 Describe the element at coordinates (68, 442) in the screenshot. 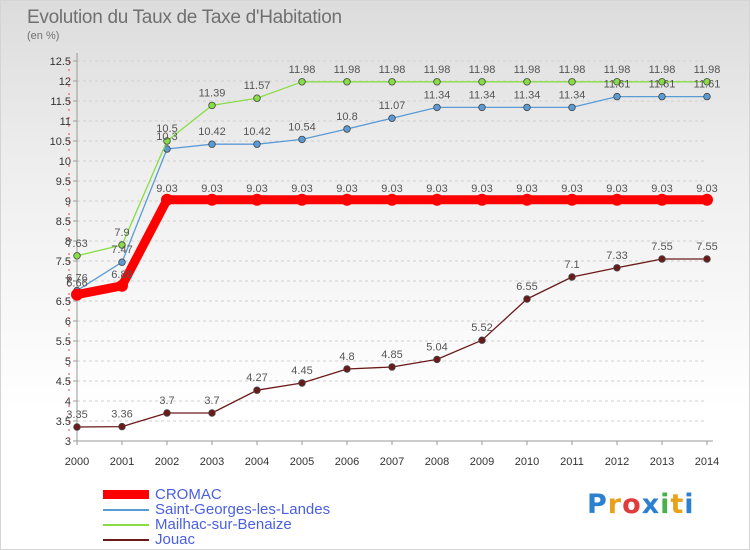

I see `y-tick-label: 3` at that location.